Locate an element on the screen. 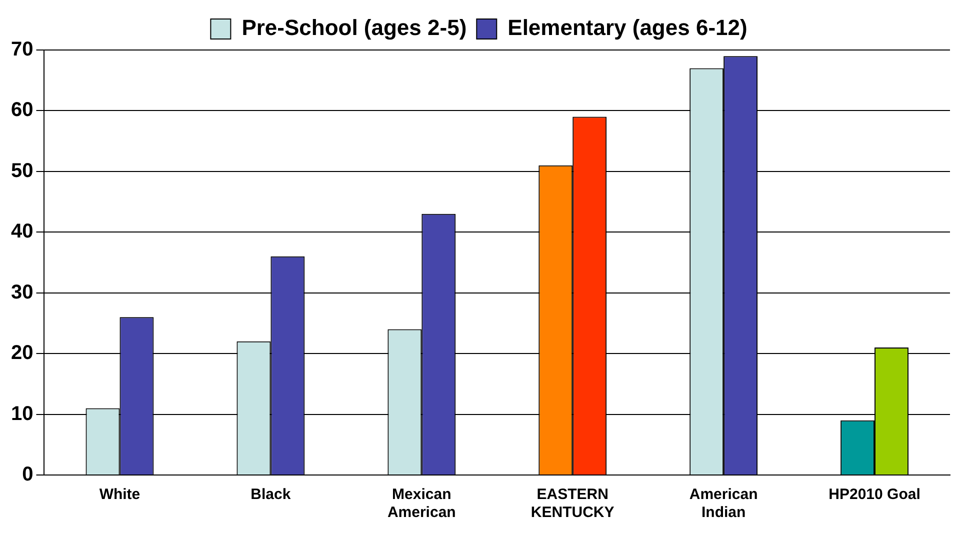 Image resolution: width=968 pixels, height=533 pixels. x-tick-label: Mexican American is located at coordinates (421, 504).